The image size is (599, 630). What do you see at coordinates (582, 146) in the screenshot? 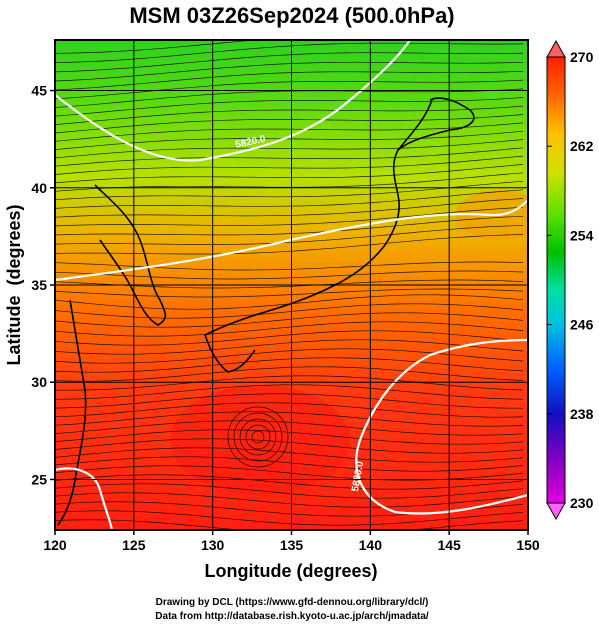
I see `colorbar-tick-label: 262` at bounding box center [582, 146].